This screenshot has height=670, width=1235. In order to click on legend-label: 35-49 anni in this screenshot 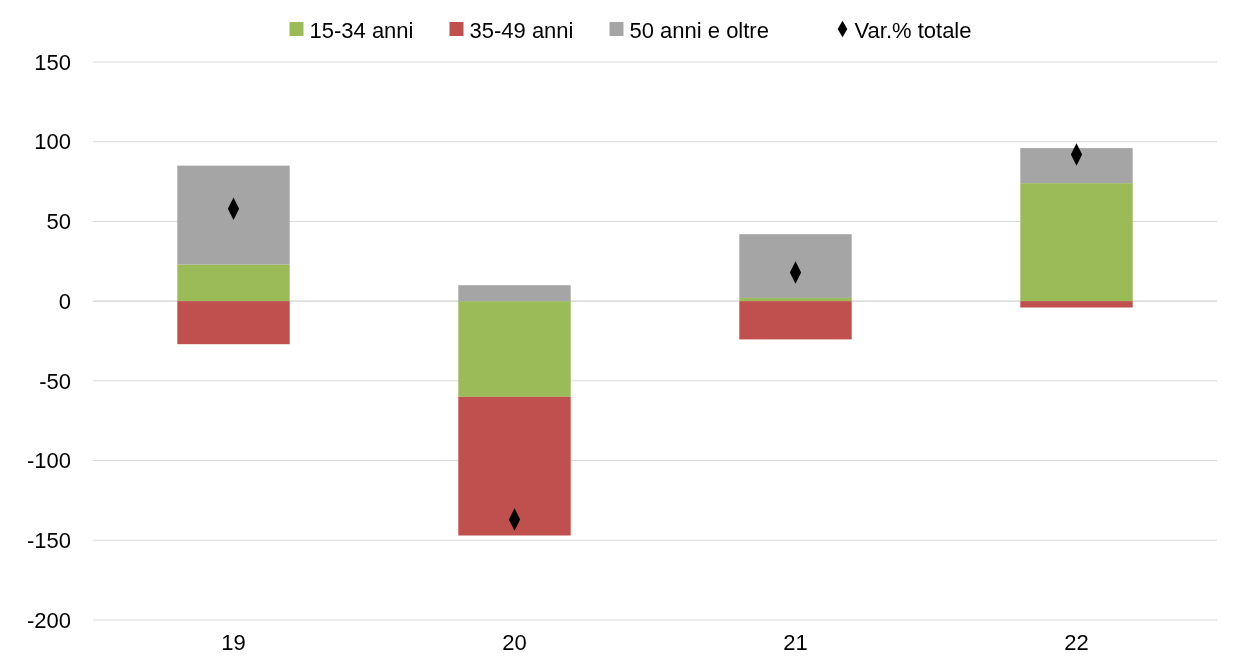, I will do `click(521, 30)`.